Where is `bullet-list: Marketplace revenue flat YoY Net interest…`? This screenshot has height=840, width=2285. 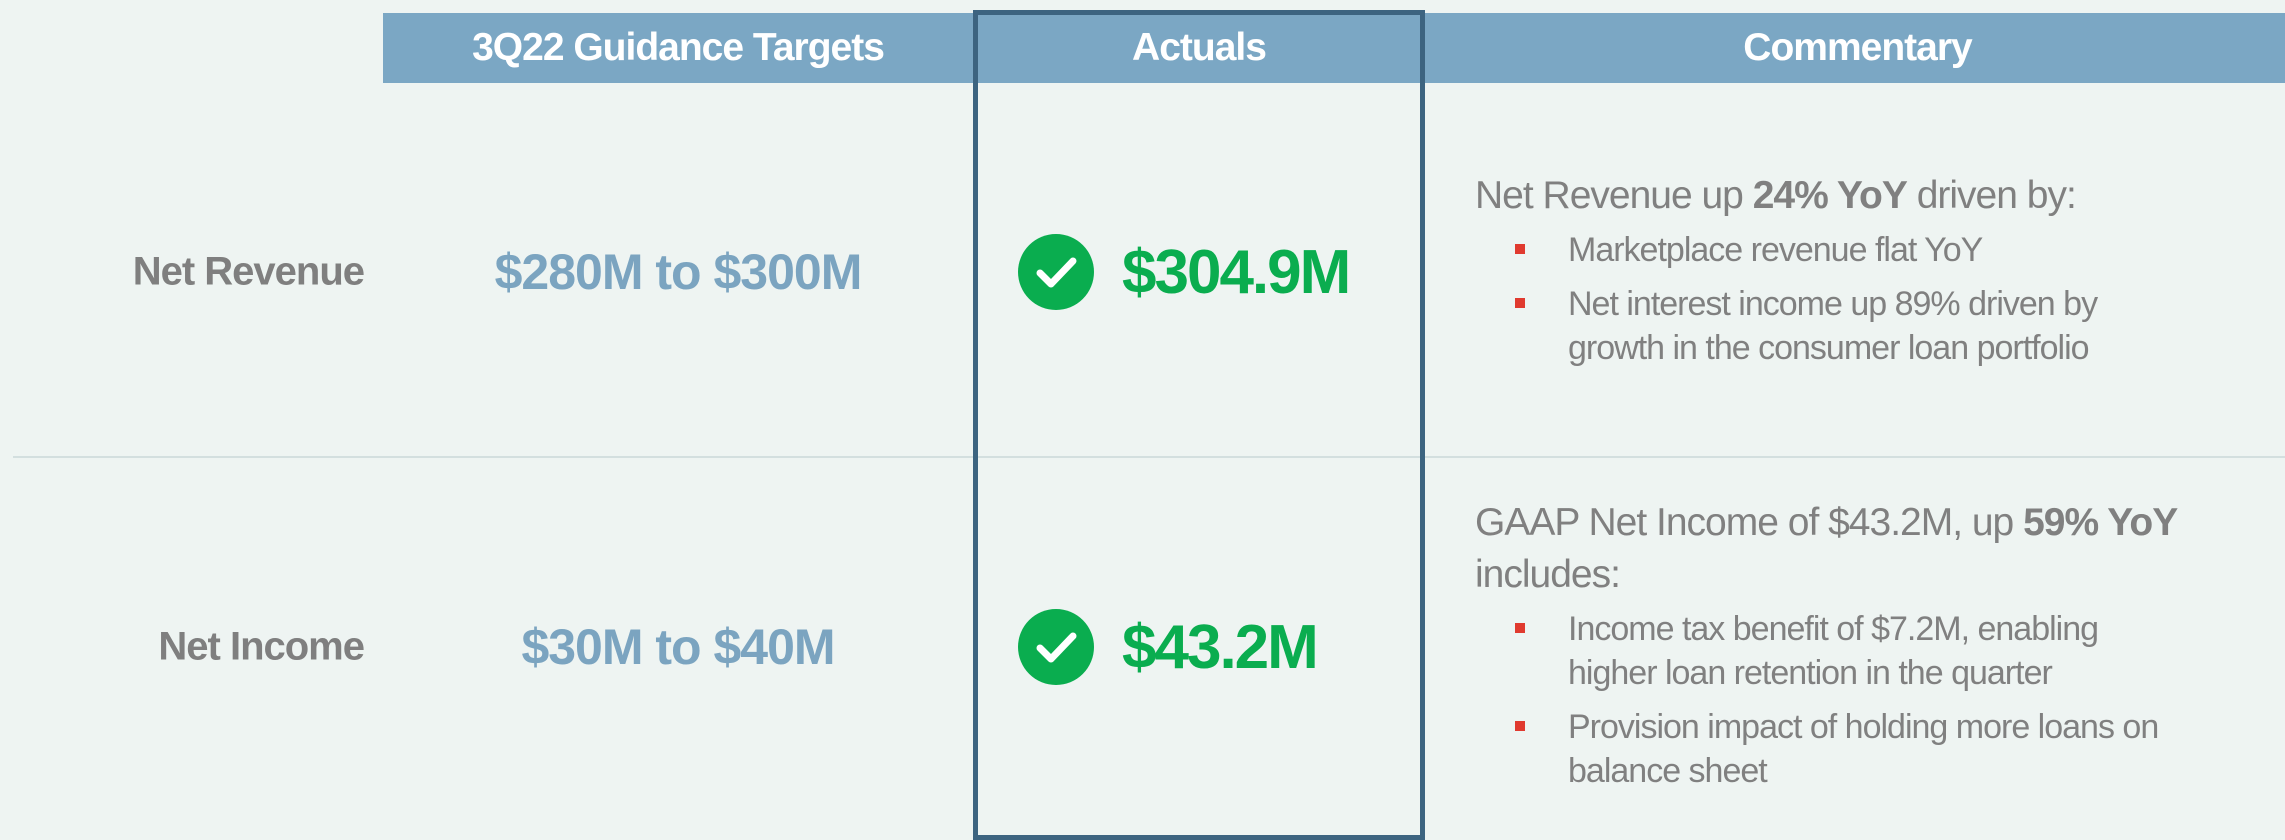 bullet-list: Marketplace revenue flat YoY Net interest… is located at coordinates (1870, 299).